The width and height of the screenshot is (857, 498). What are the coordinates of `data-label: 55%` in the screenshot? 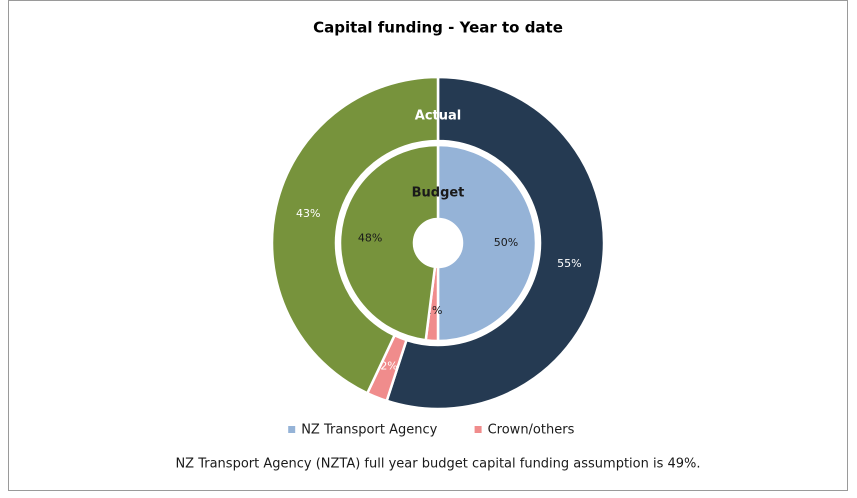 It's located at (569, 263).